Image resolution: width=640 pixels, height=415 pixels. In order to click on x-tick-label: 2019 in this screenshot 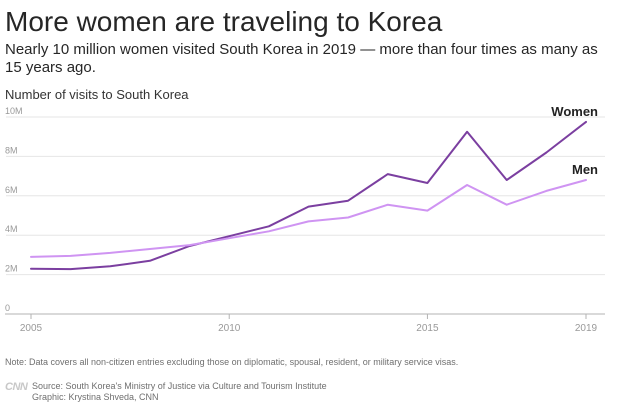, I will do `click(586, 328)`.